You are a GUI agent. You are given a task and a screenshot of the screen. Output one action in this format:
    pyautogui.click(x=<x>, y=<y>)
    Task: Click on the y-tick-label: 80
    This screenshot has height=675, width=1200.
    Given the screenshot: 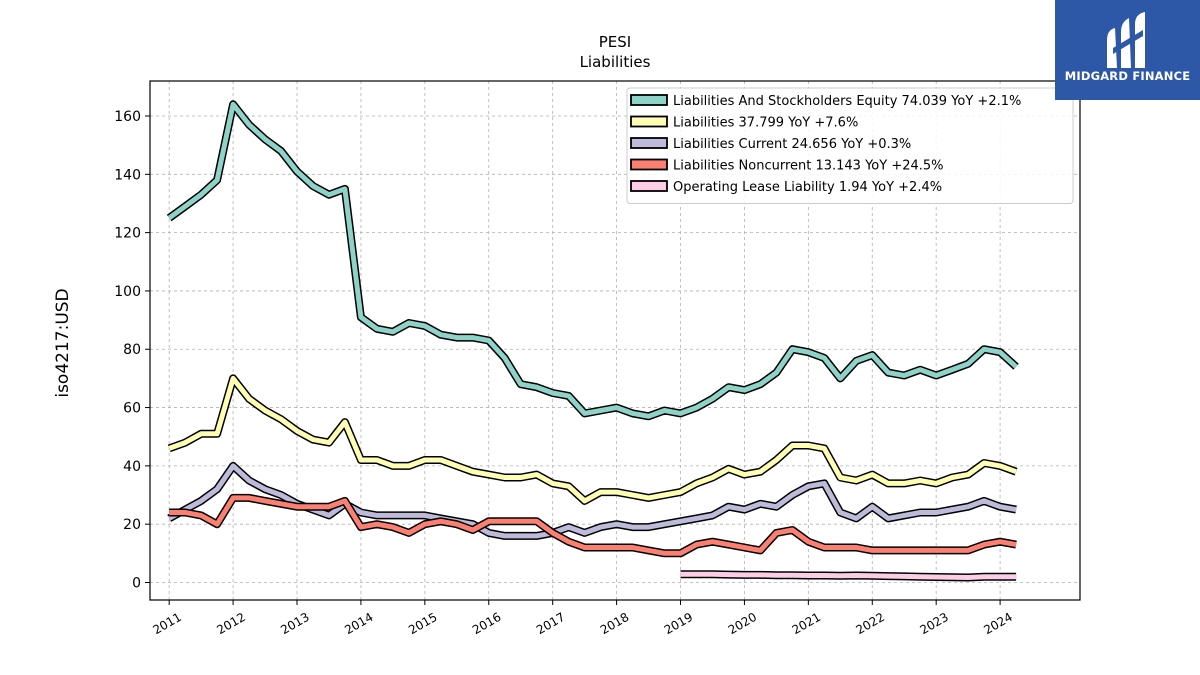 What is the action you would take?
    pyautogui.click(x=132, y=350)
    